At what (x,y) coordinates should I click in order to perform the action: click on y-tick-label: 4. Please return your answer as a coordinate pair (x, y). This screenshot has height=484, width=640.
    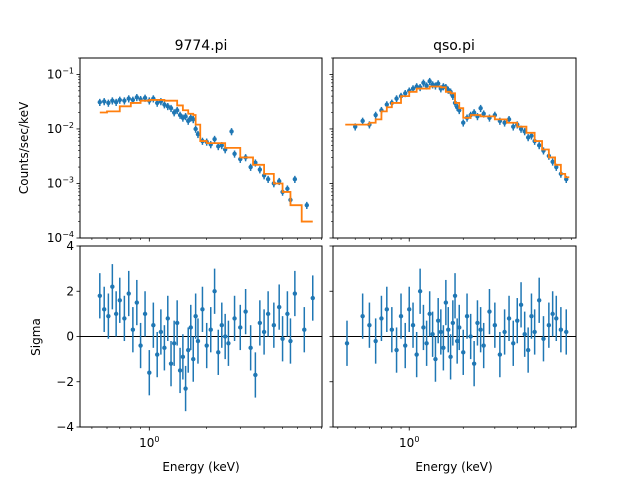
    Looking at the image, I should click on (70, 246).